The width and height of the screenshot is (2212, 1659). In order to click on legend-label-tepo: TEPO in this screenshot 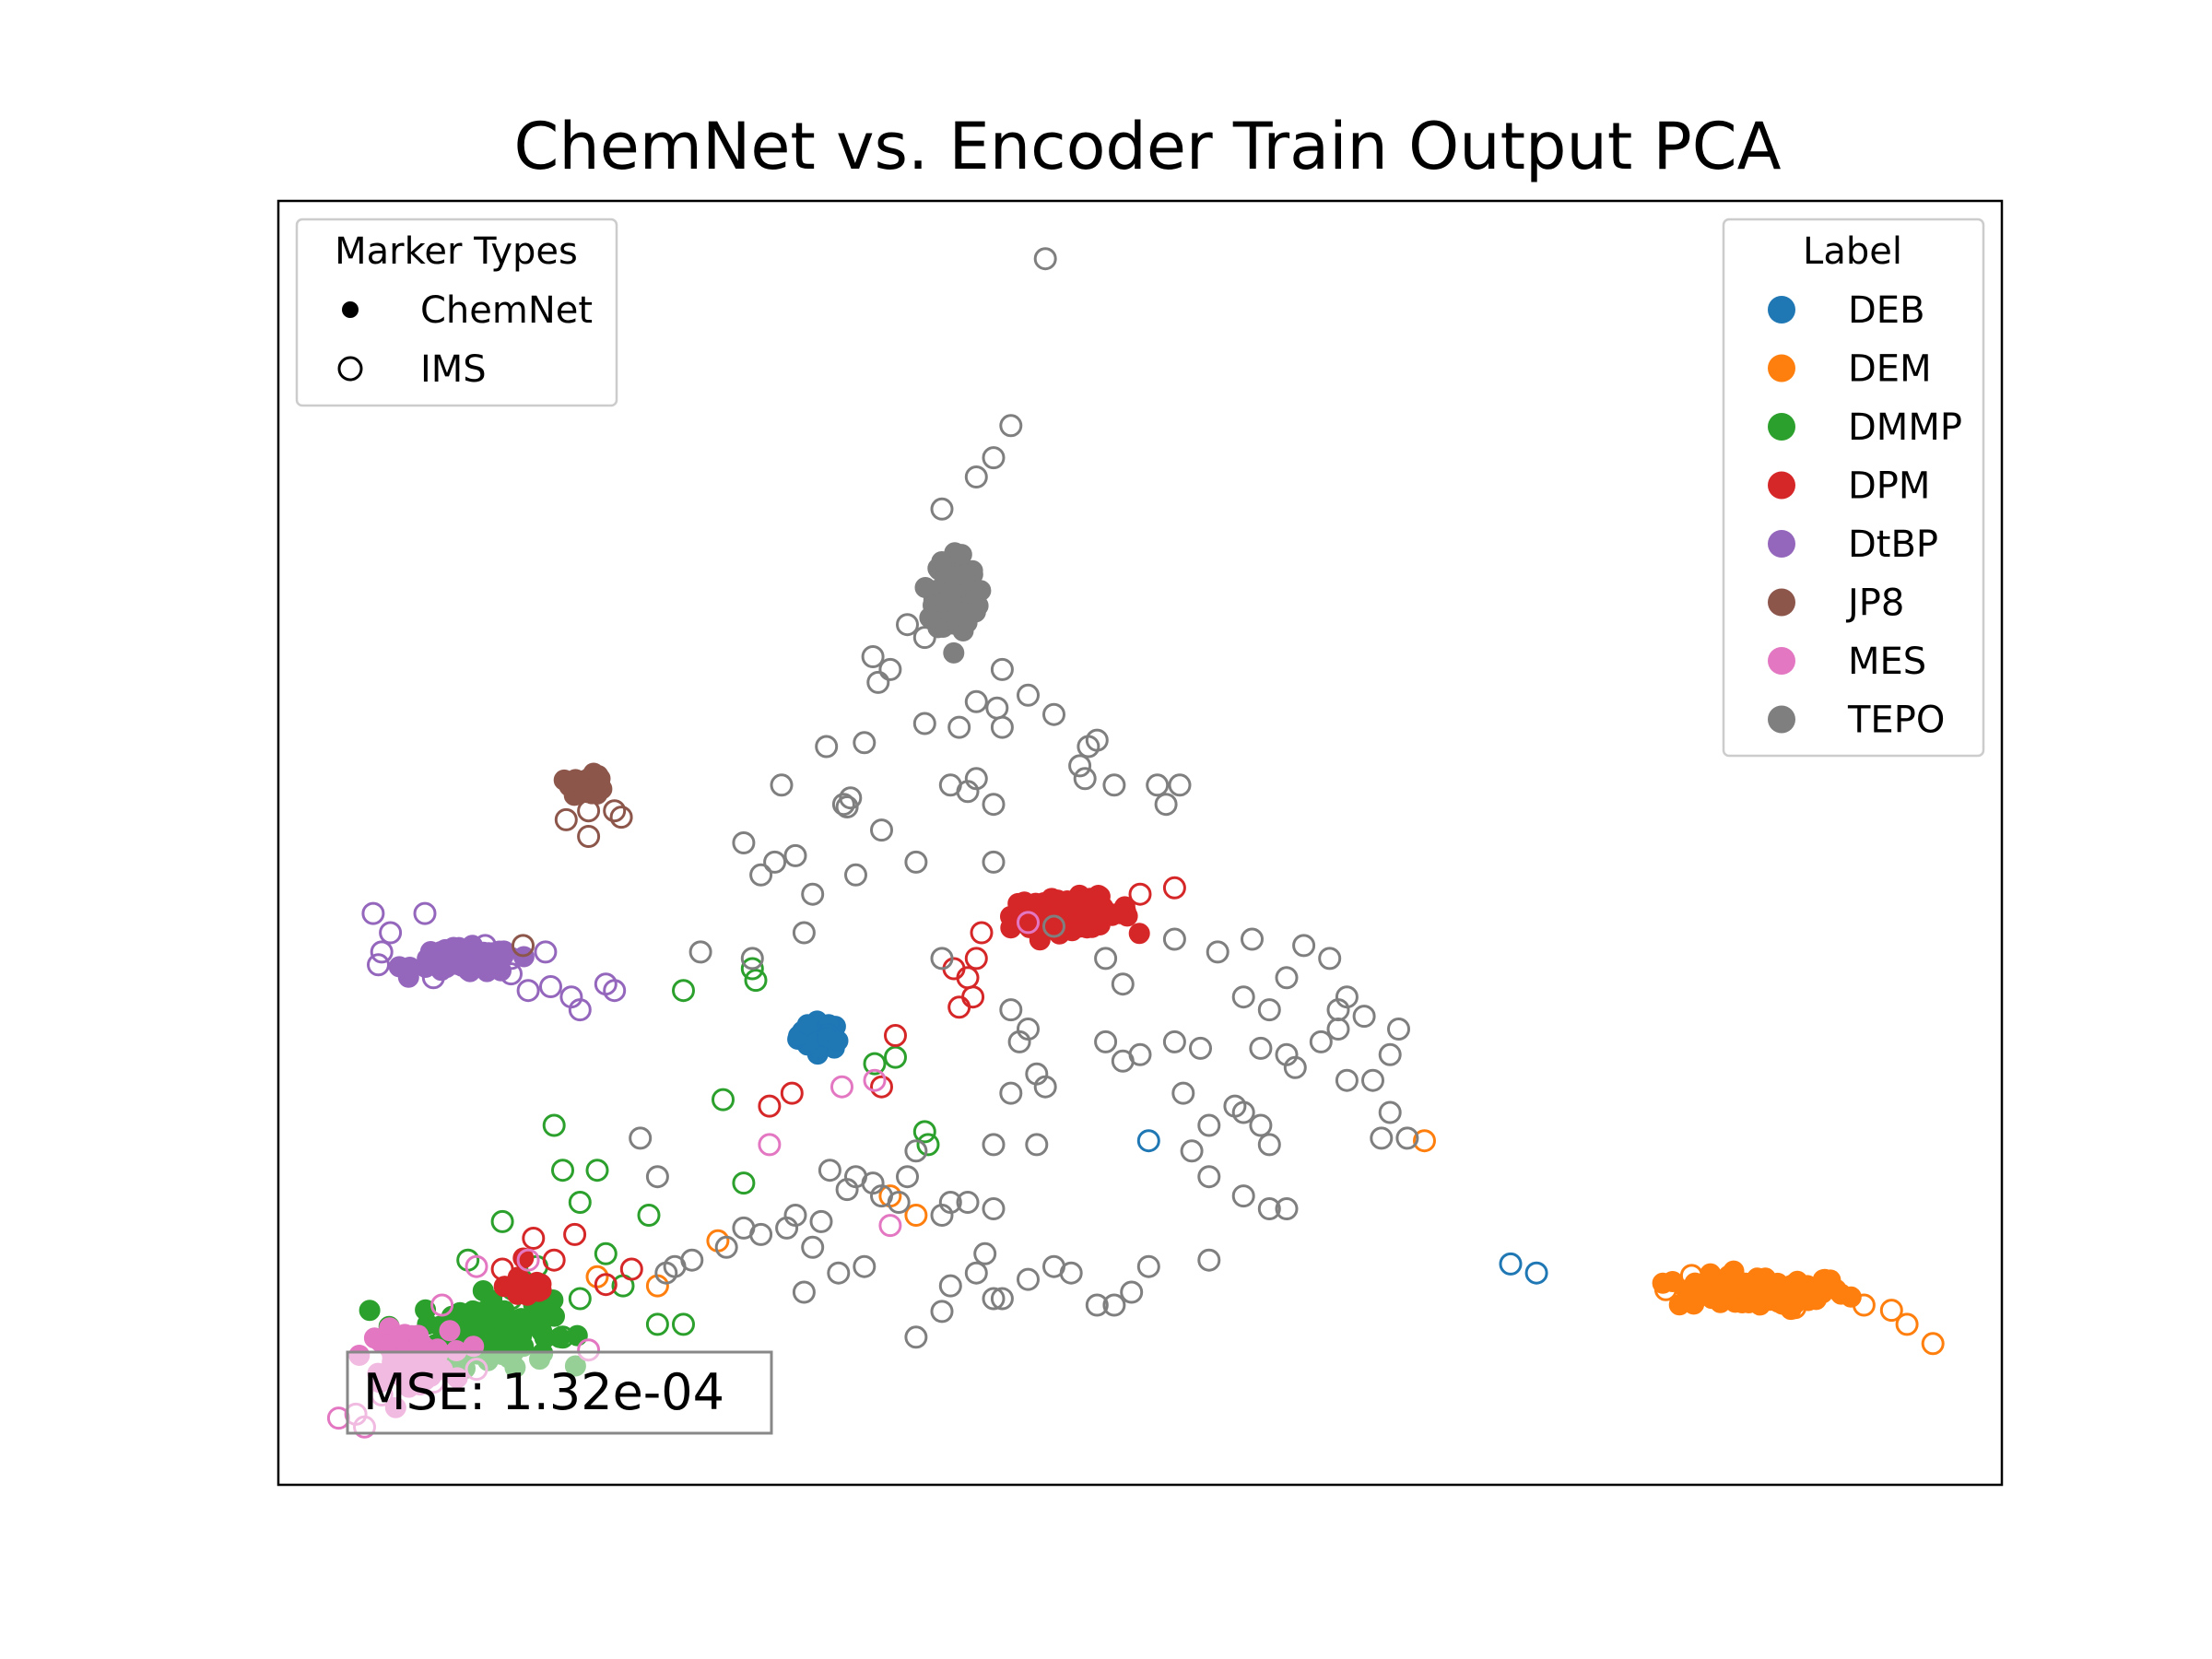, I will do `click(1896, 721)`.